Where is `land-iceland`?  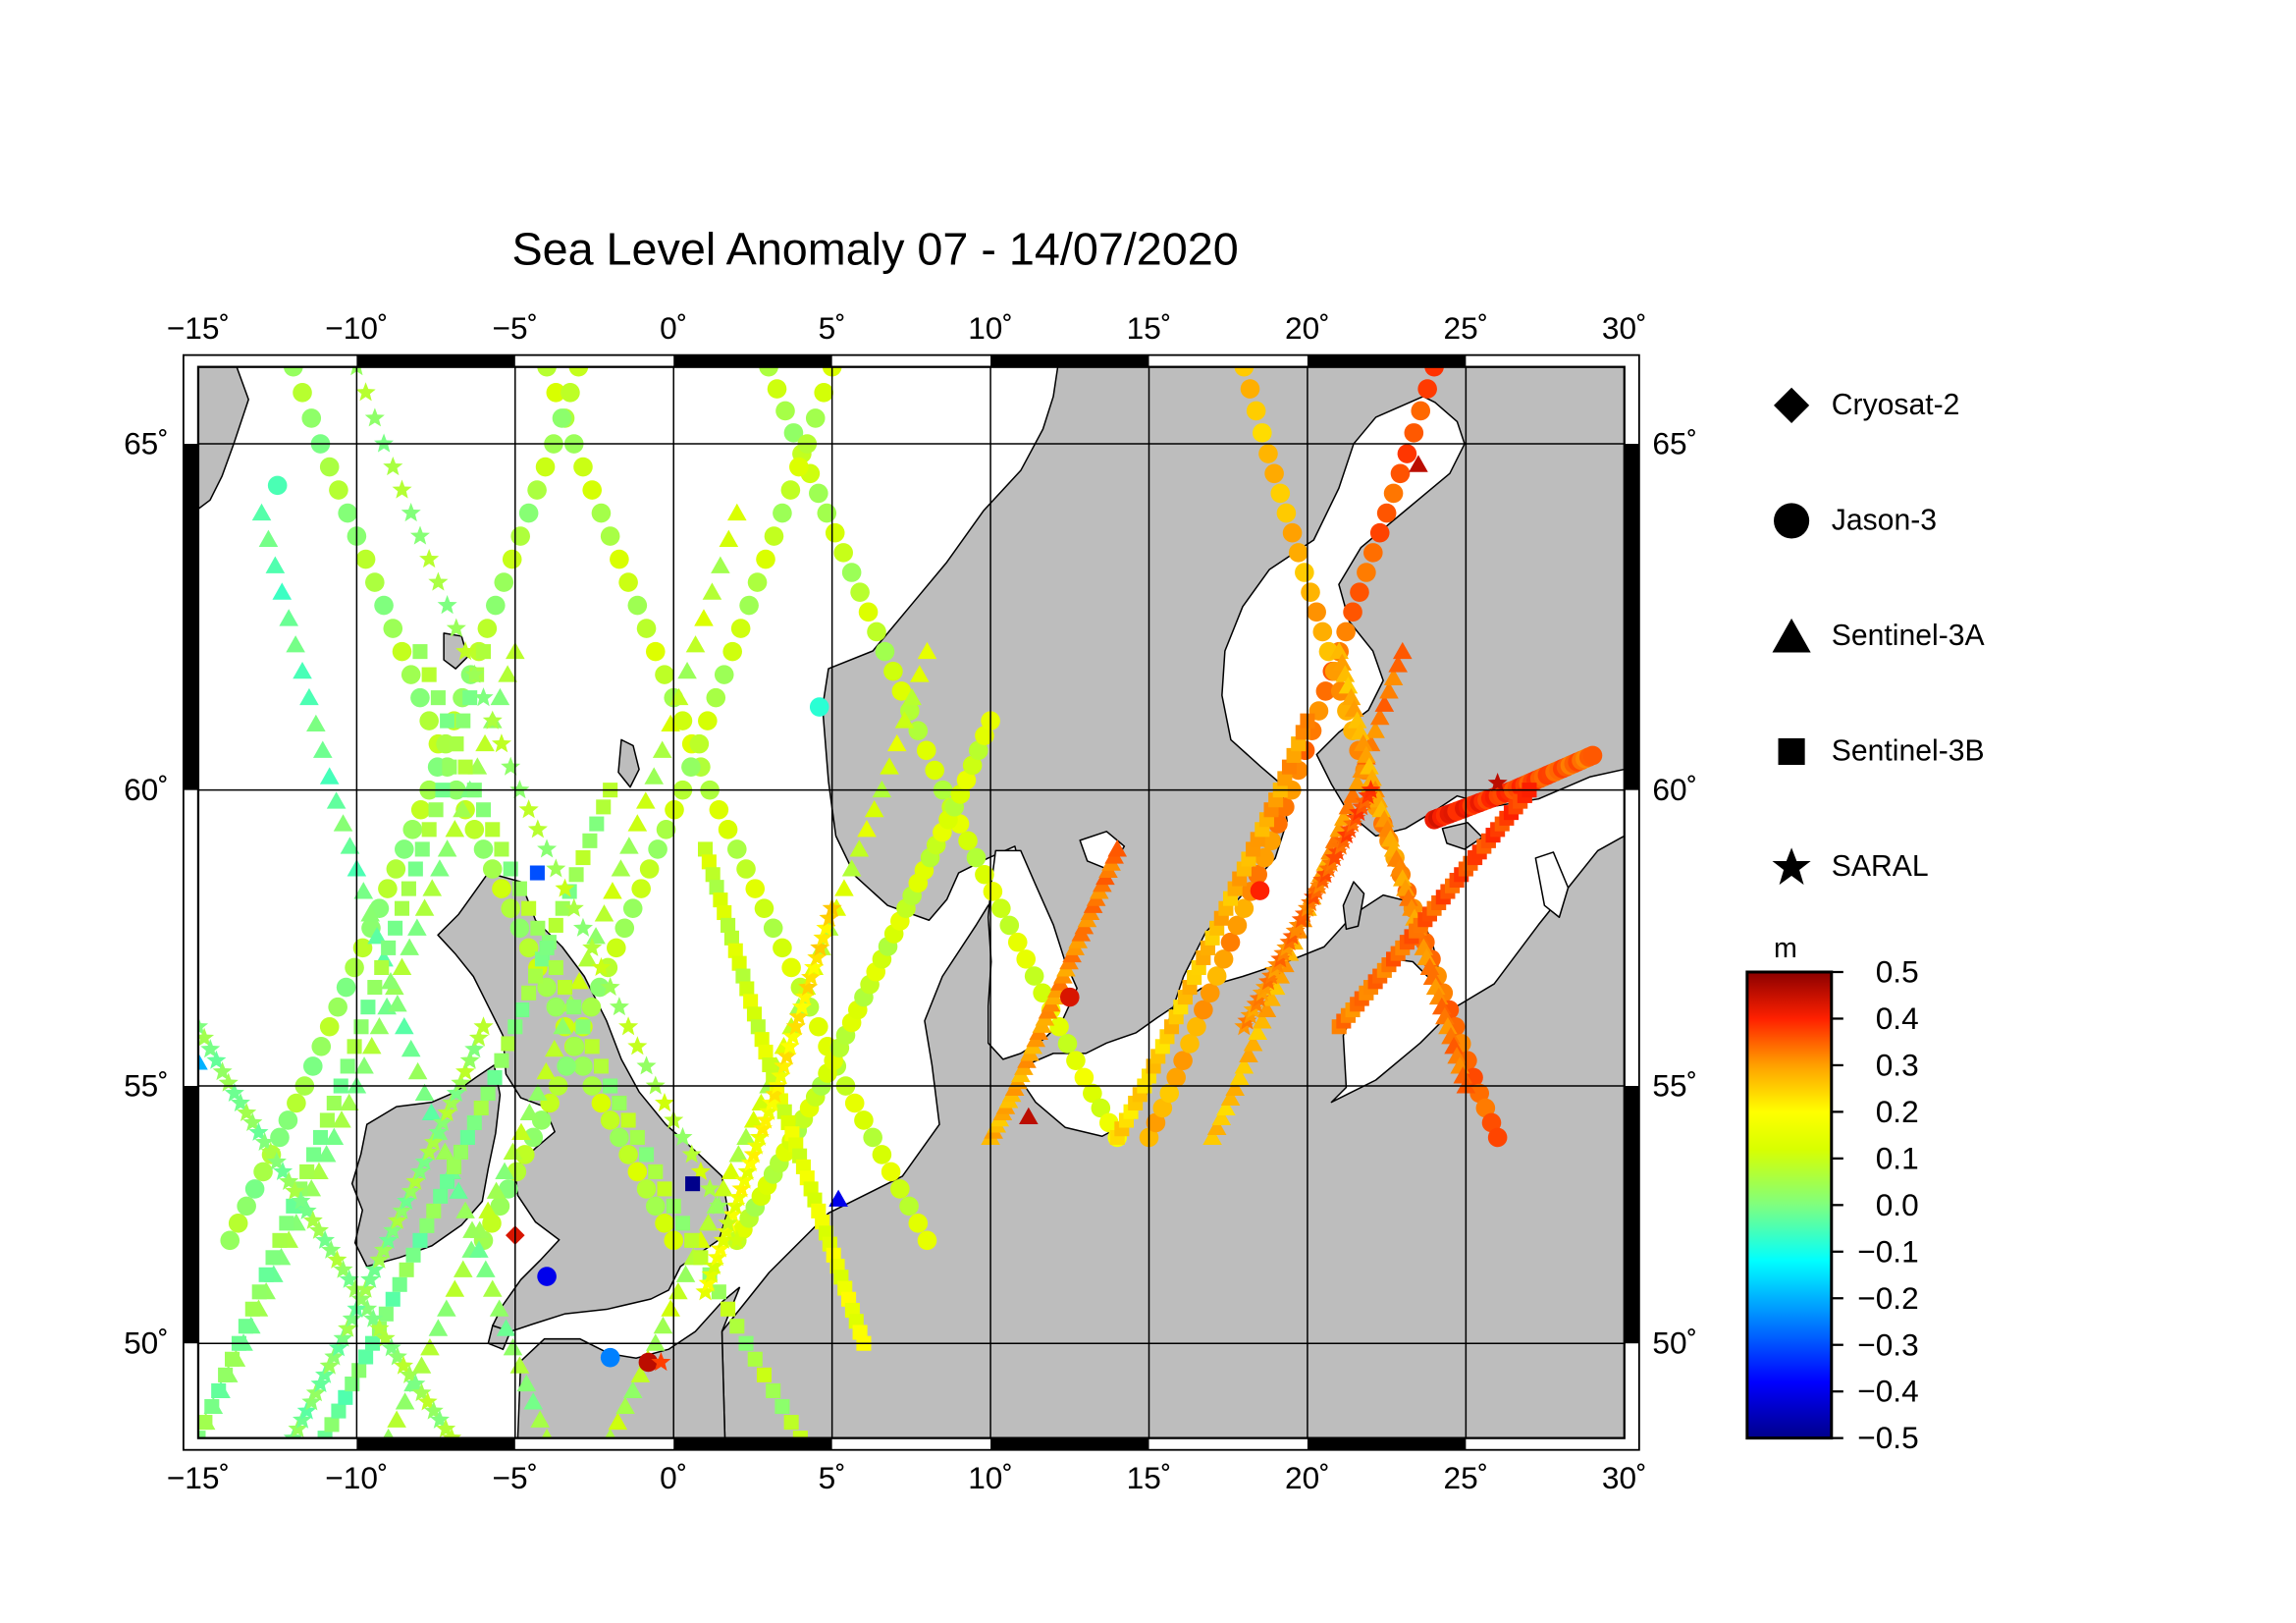 land-iceland is located at coordinates (223, 439).